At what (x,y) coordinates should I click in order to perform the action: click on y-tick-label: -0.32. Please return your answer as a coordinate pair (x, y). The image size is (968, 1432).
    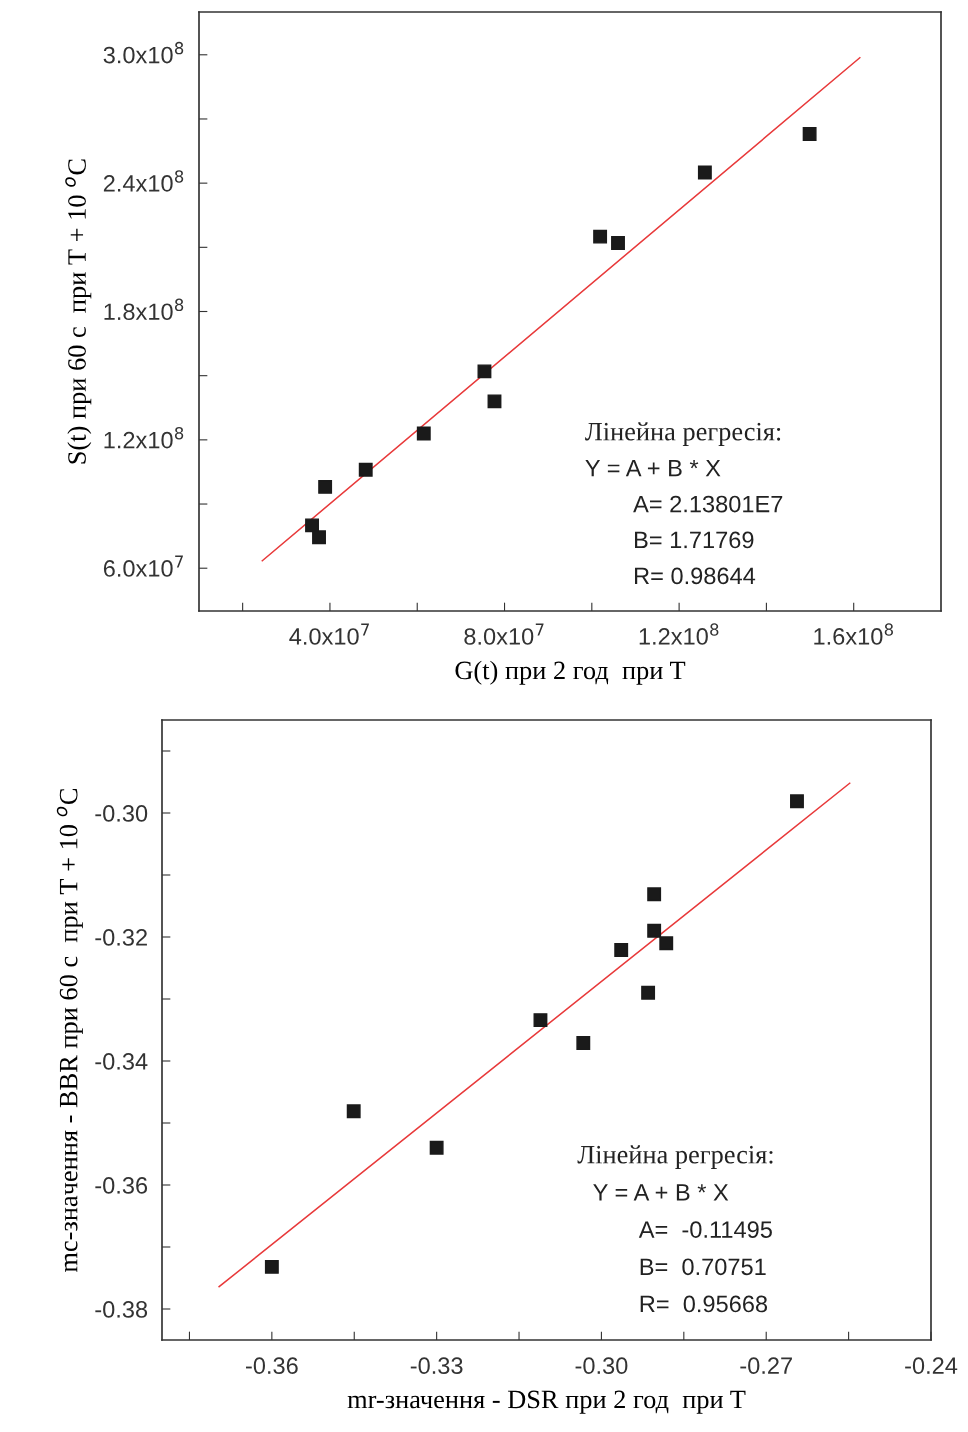
    Looking at the image, I should click on (121, 937).